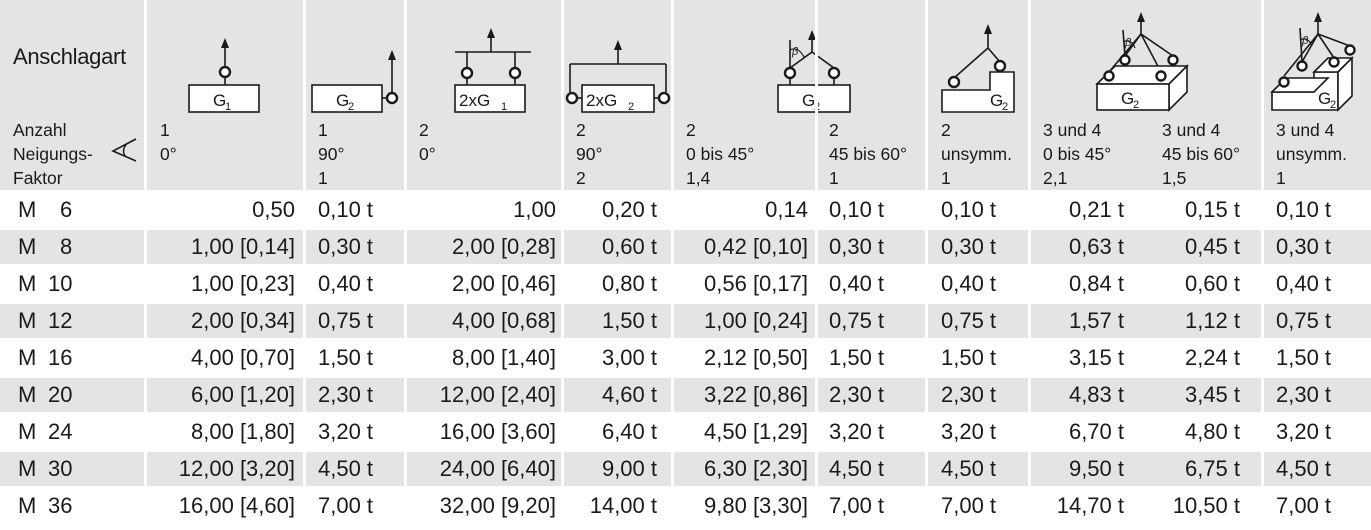 This screenshot has height=530, width=1371. What do you see at coordinates (1096, 468) in the screenshot?
I see `table-cell: 9,50 t` at bounding box center [1096, 468].